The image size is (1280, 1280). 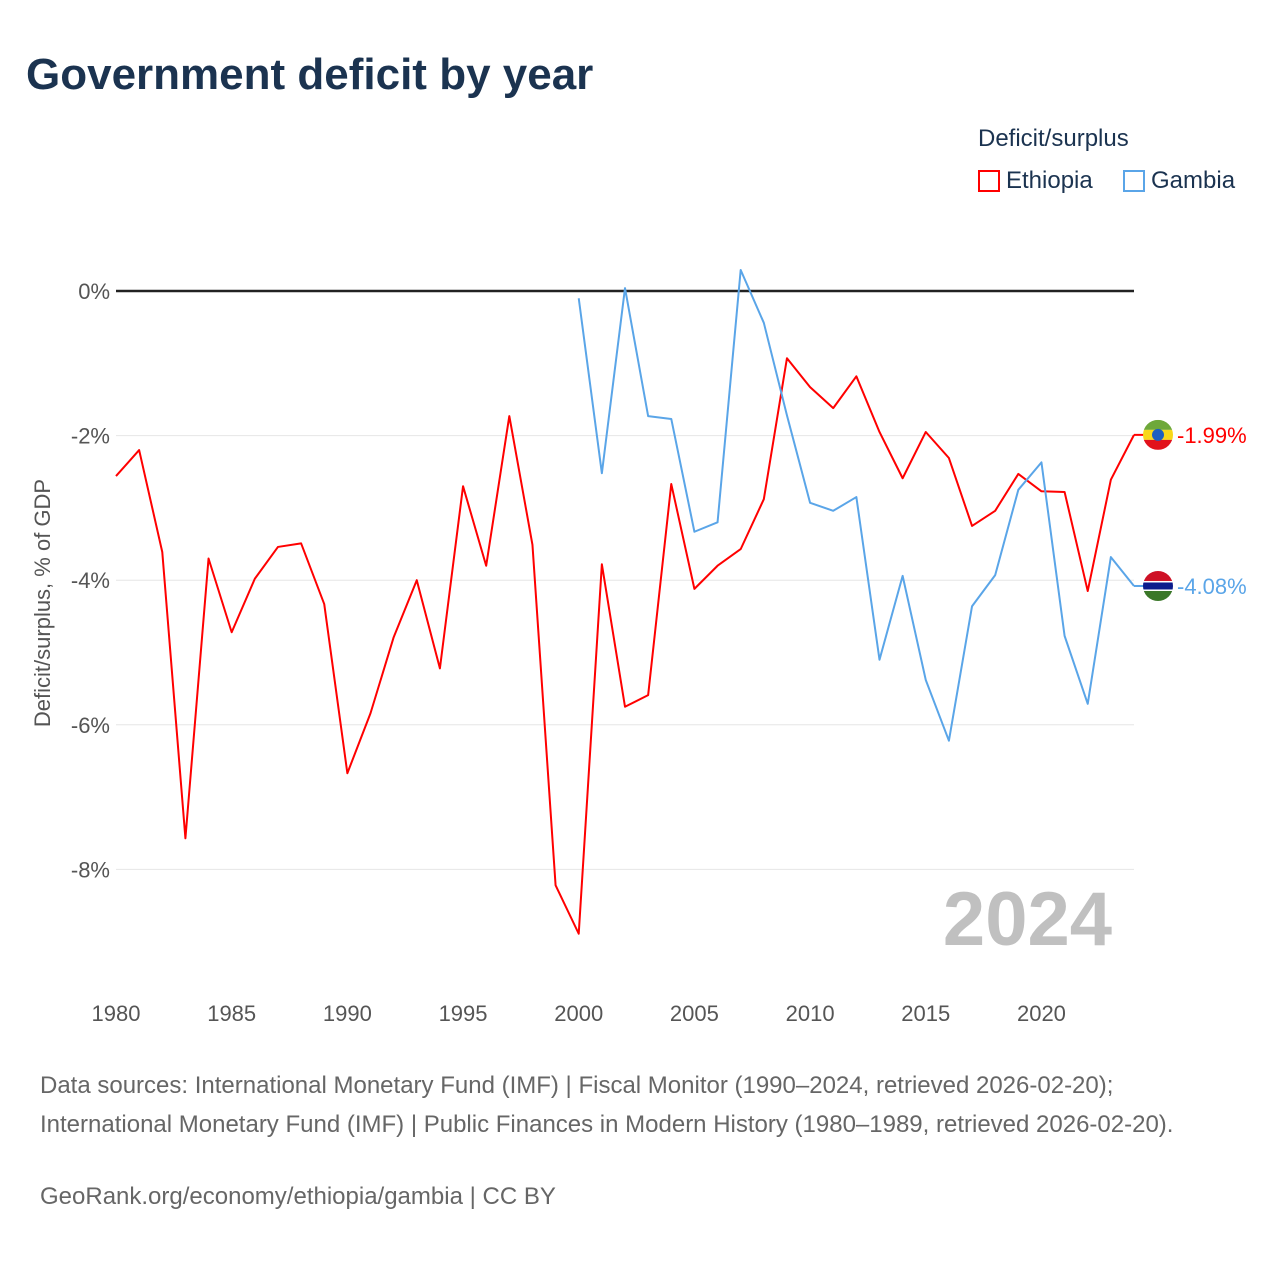 What do you see at coordinates (1158, 585) in the screenshot?
I see `gambia-flag-icon` at bounding box center [1158, 585].